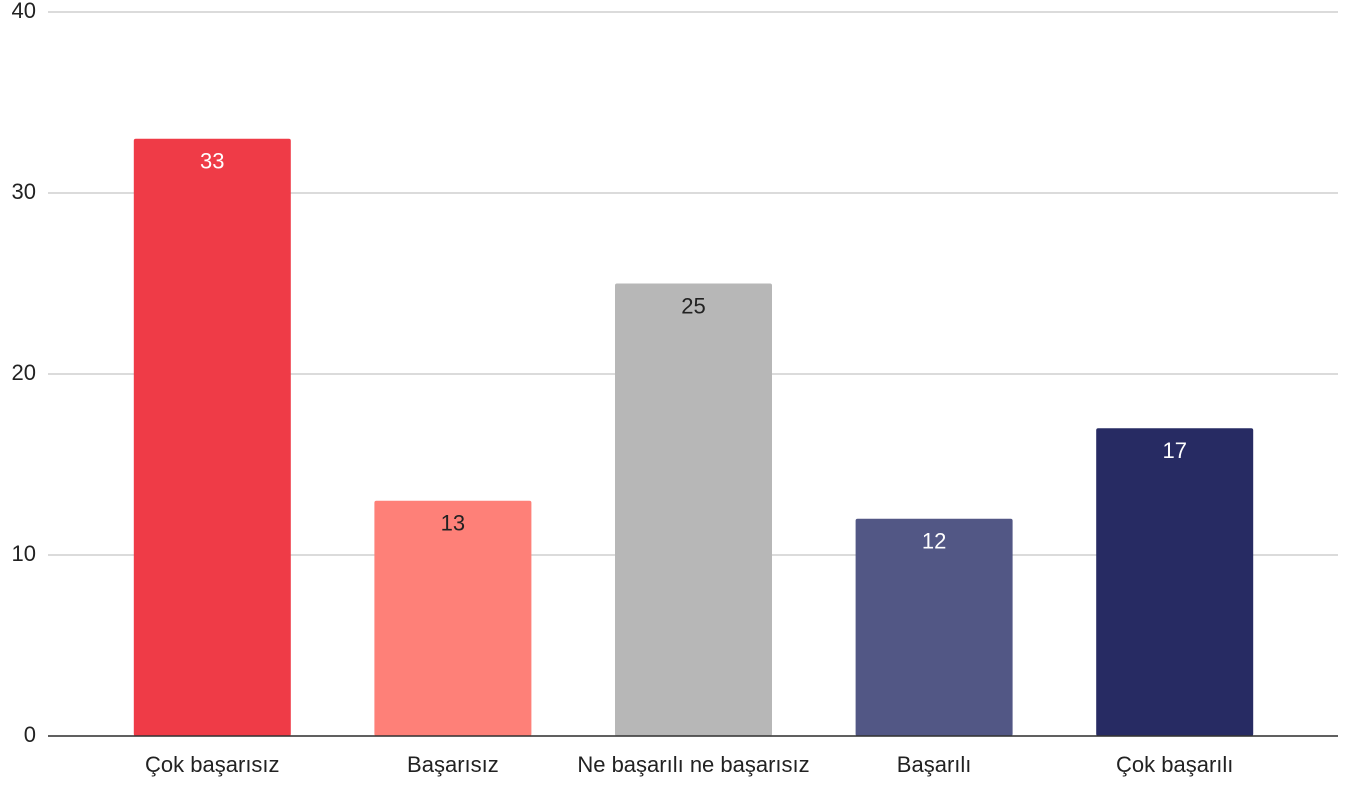 This screenshot has width=1348, height=789. I want to click on y-tick-label: 30, so click(24, 191).